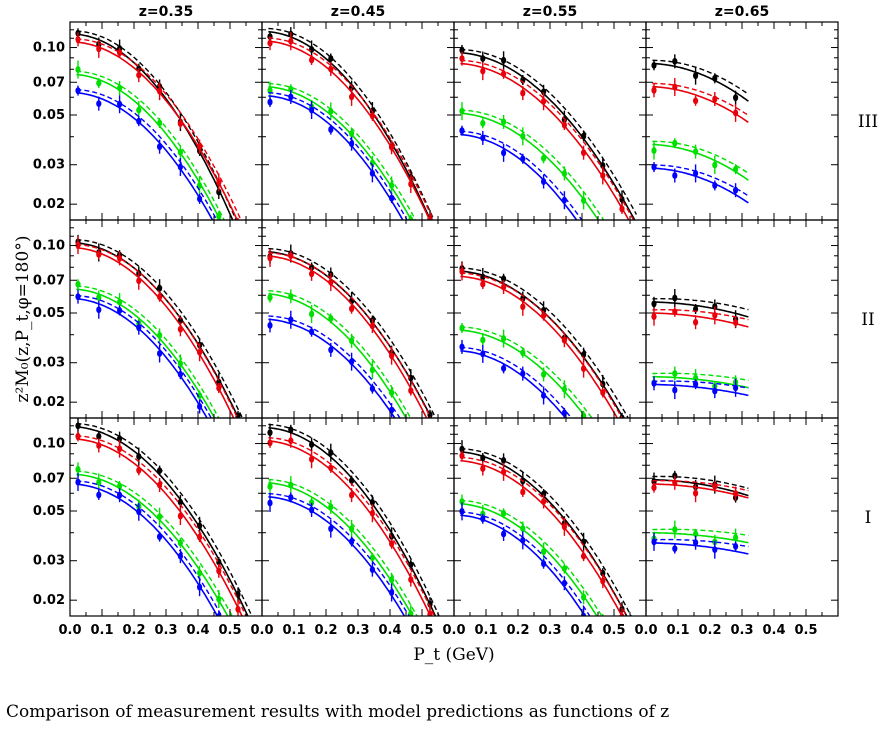 This screenshot has height=733, width=880. I want to click on x-tick-label: 0.4, so click(389, 630).